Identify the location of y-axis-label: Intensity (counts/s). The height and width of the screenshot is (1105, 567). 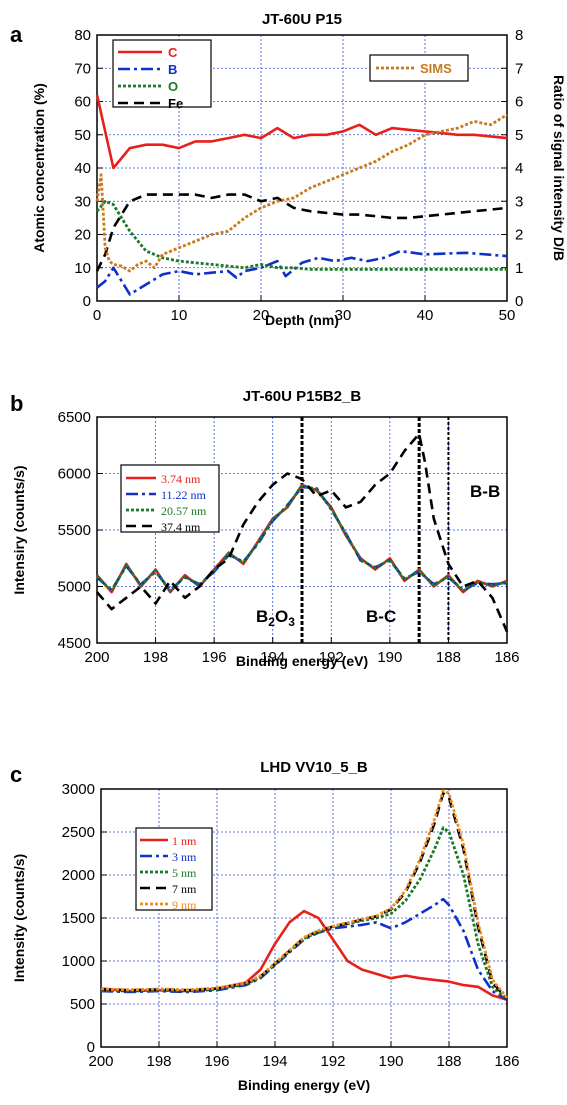
(19, 918).